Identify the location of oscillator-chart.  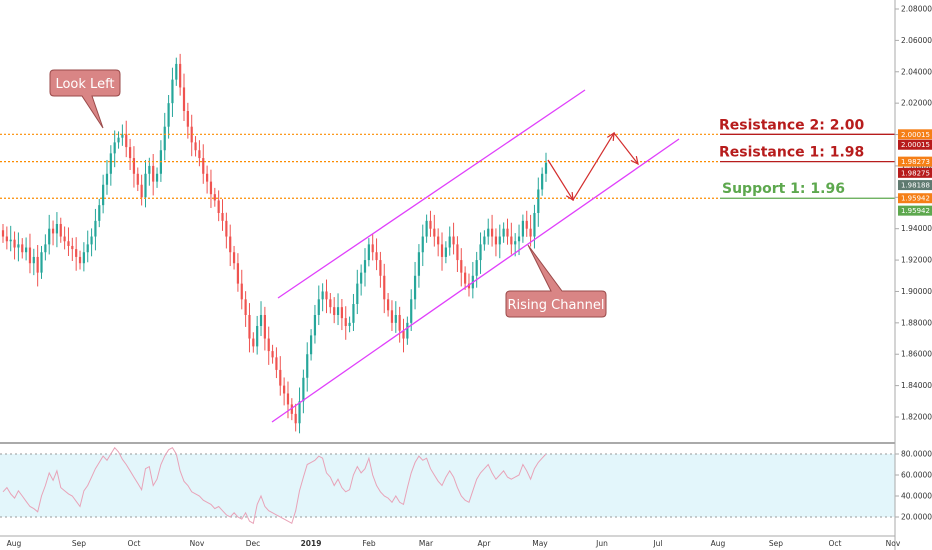
(447, 485).